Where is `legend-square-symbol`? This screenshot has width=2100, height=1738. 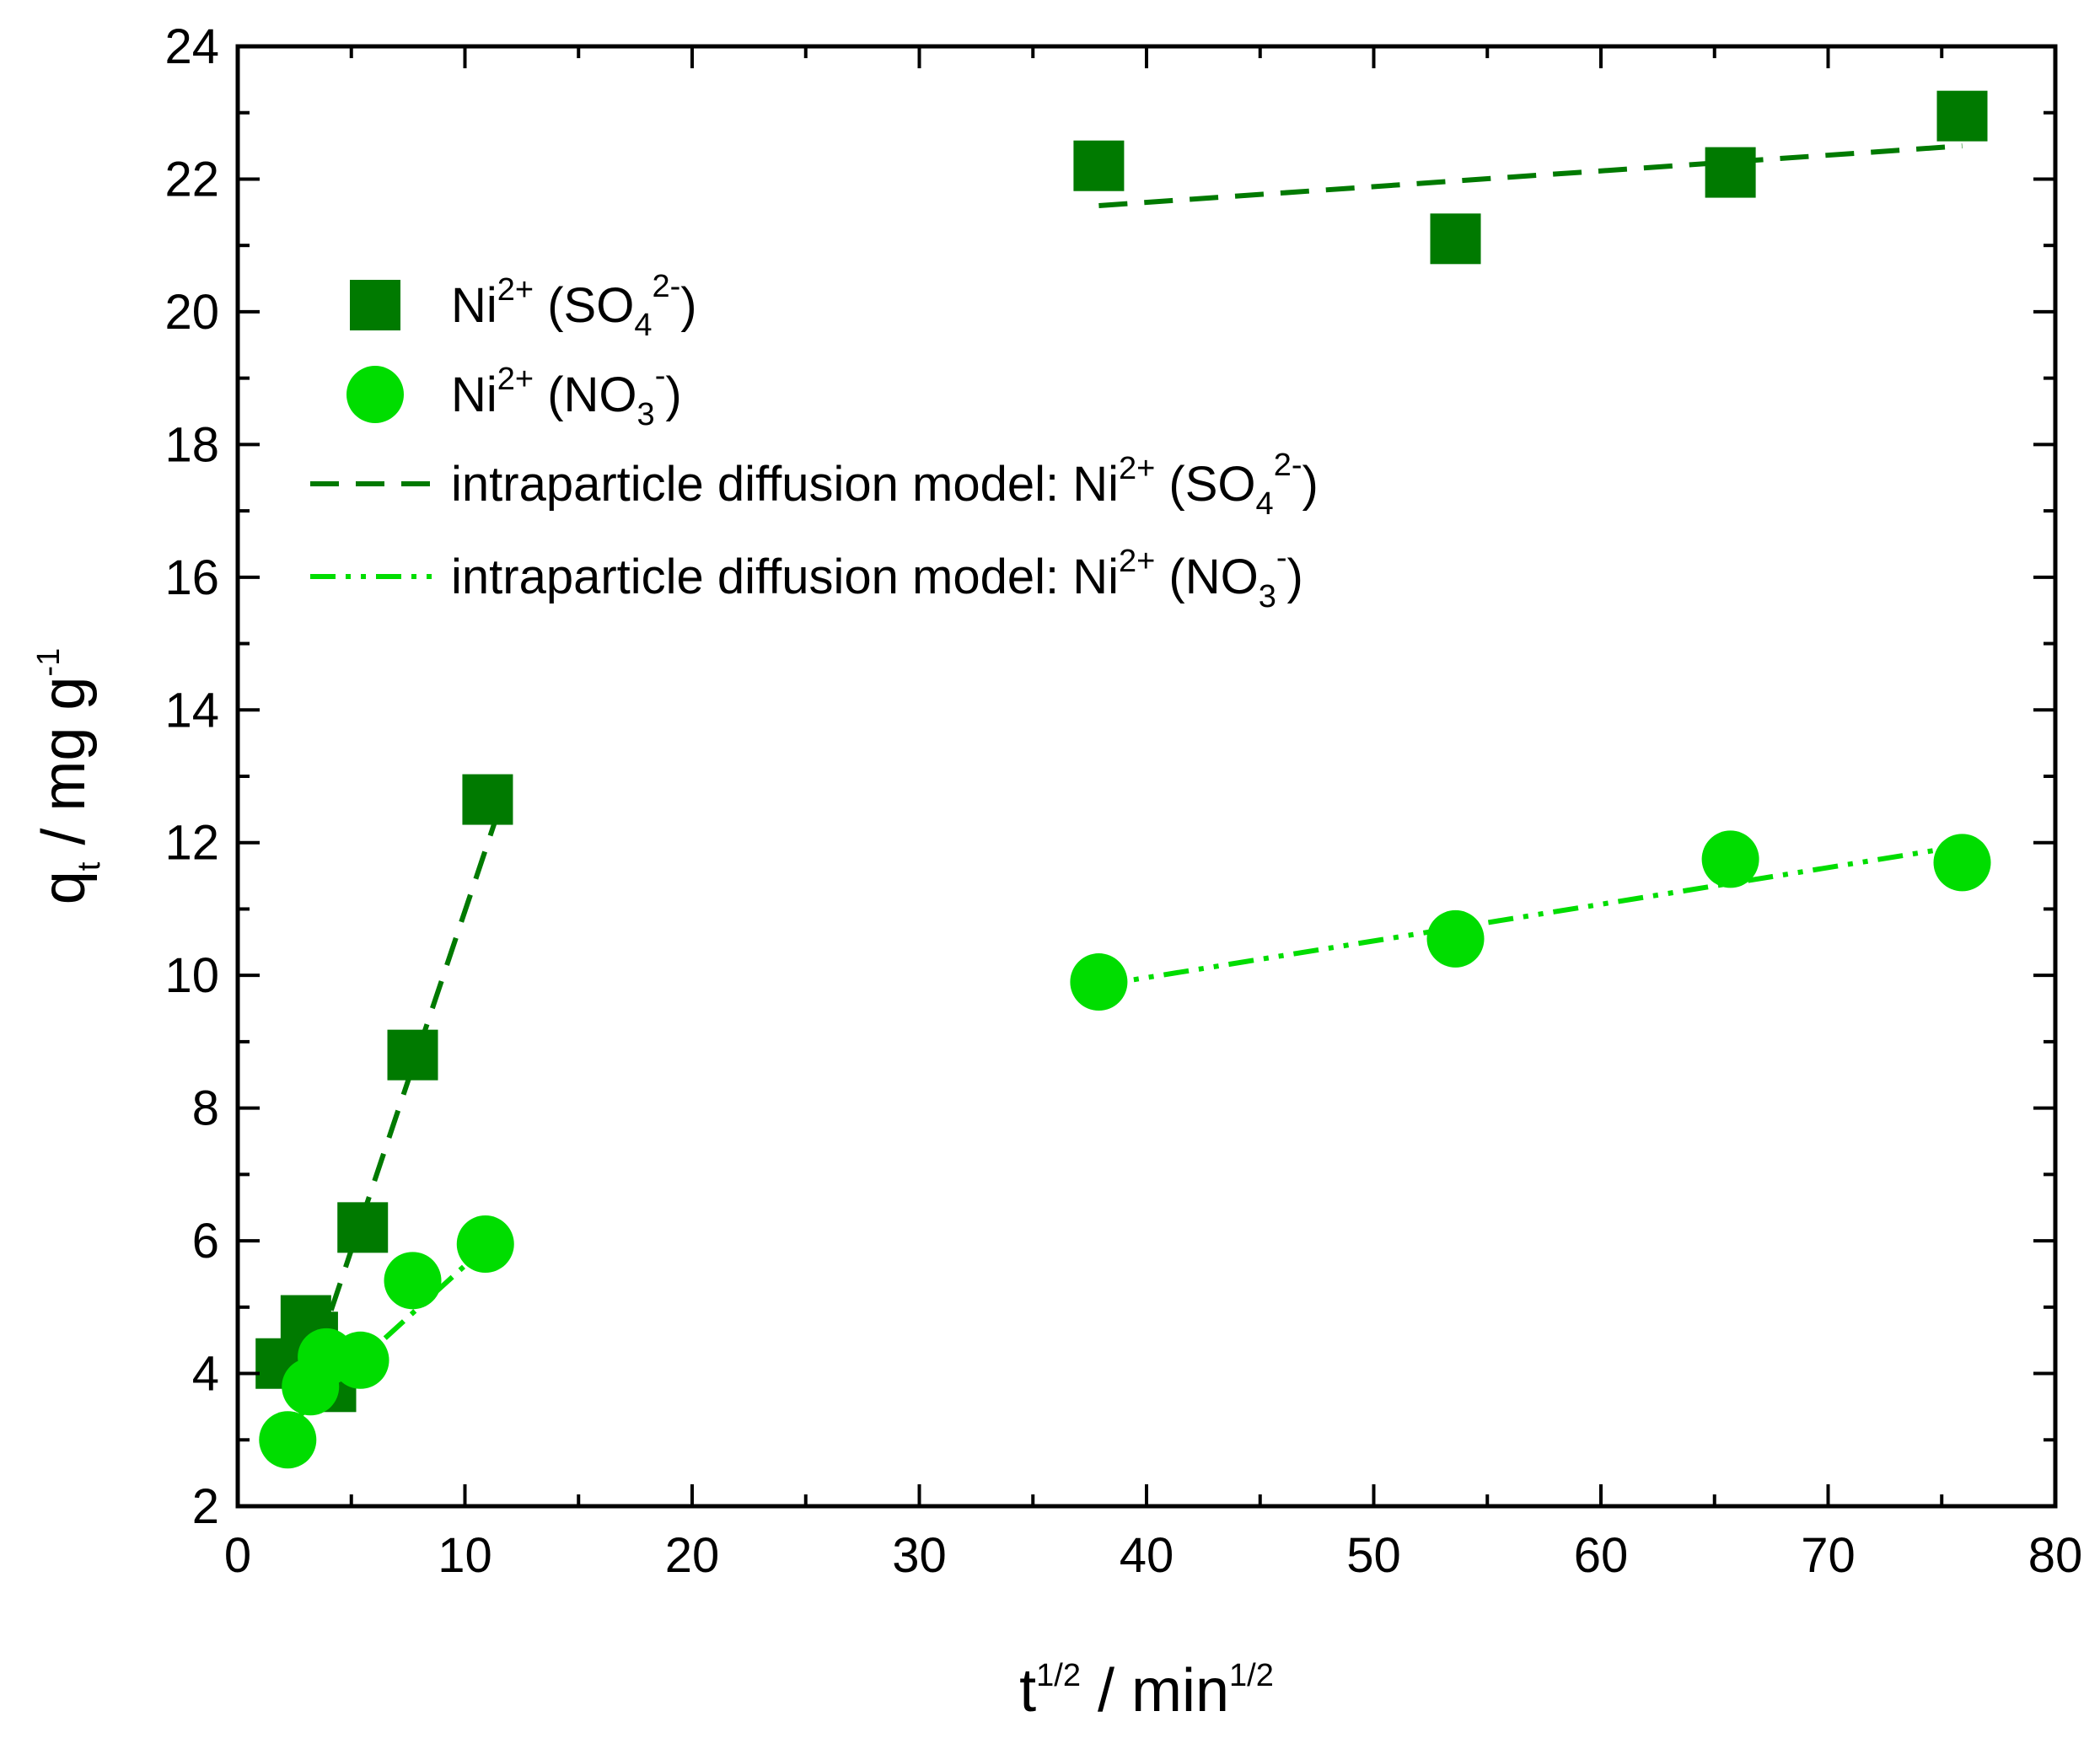 legend-square-symbol is located at coordinates (375, 305).